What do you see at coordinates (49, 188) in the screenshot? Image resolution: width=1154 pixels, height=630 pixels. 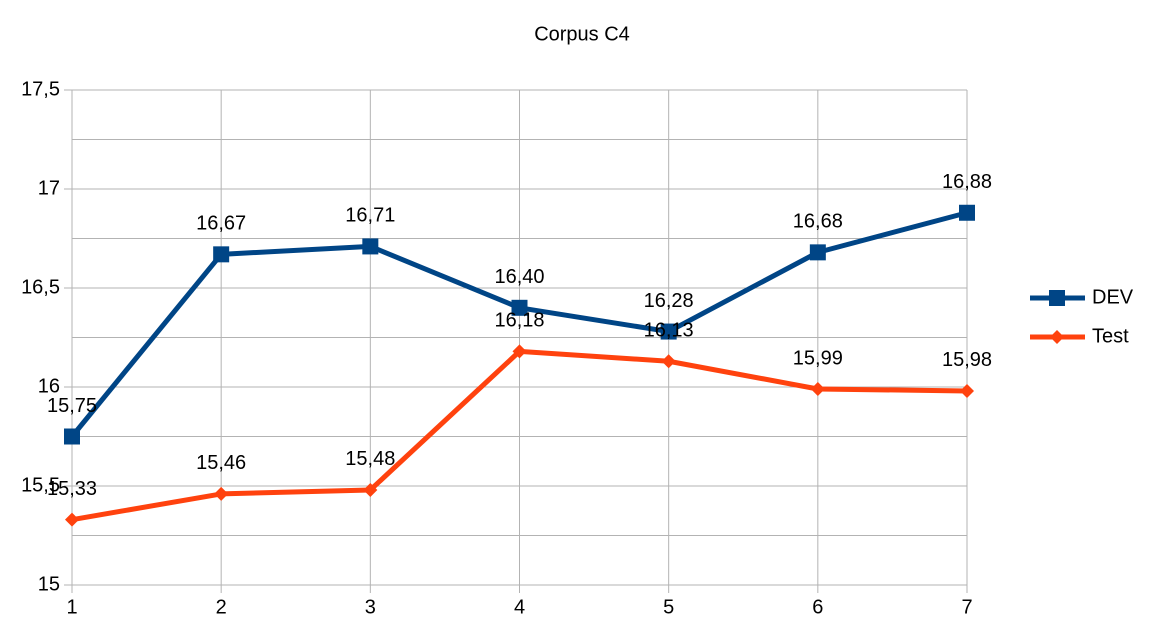 I see `y-tick-label: 17` at bounding box center [49, 188].